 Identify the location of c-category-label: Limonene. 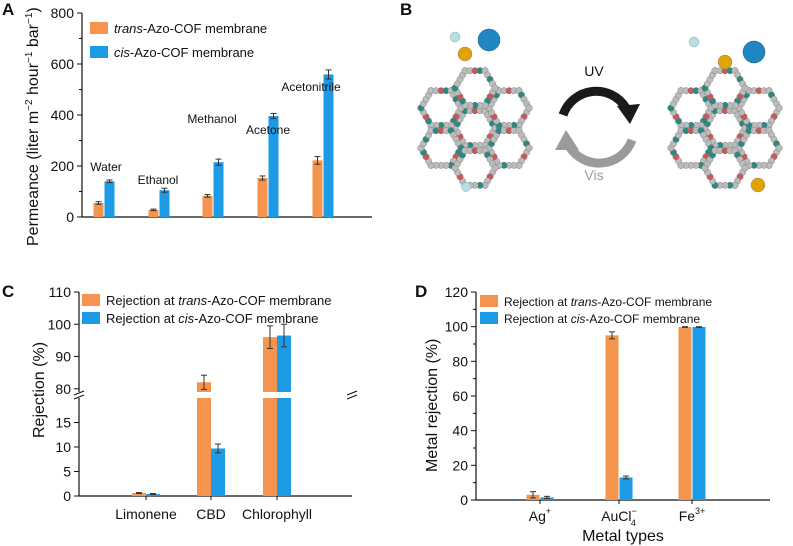
(146, 514).